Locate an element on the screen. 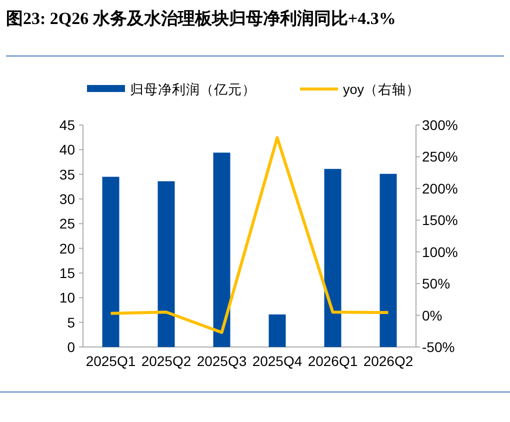  y2-tick-label: 150% is located at coordinates (440, 220).